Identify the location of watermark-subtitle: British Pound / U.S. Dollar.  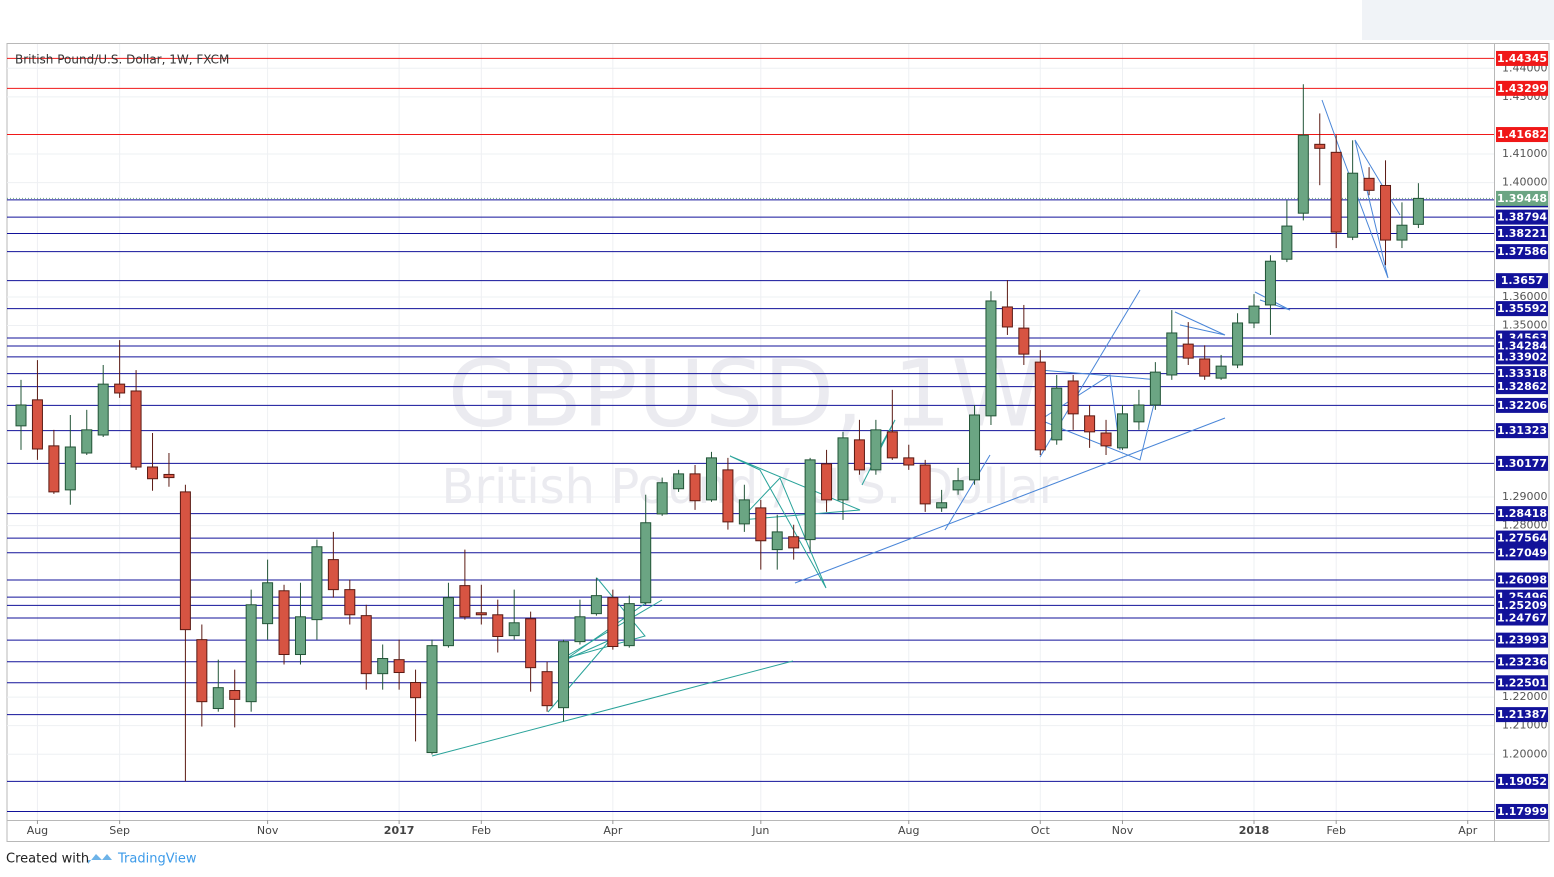
(750, 487).